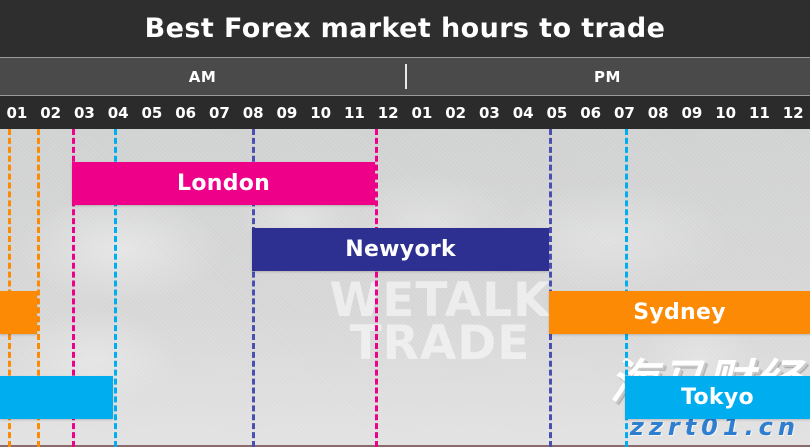 The width and height of the screenshot is (810, 447). What do you see at coordinates (287, 112) in the screenshot?
I see `hour-cell-9: 09` at bounding box center [287, 112].